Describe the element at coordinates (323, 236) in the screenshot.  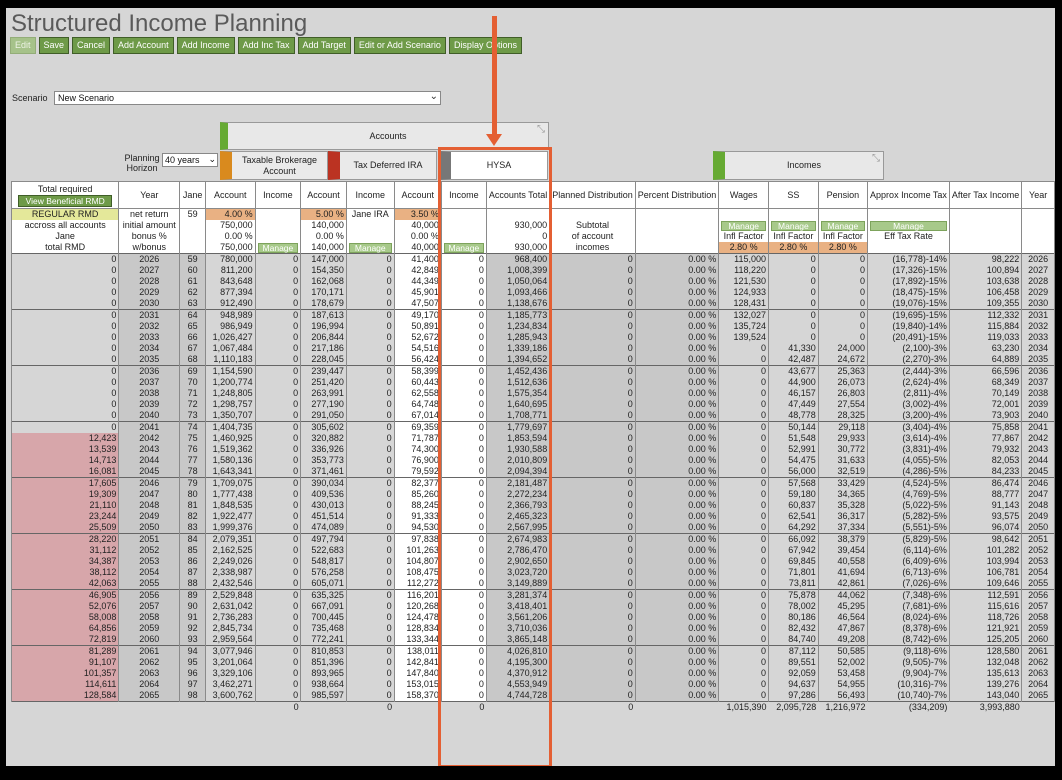
I see `deferred-setup-value: 0.00 %` at that location.